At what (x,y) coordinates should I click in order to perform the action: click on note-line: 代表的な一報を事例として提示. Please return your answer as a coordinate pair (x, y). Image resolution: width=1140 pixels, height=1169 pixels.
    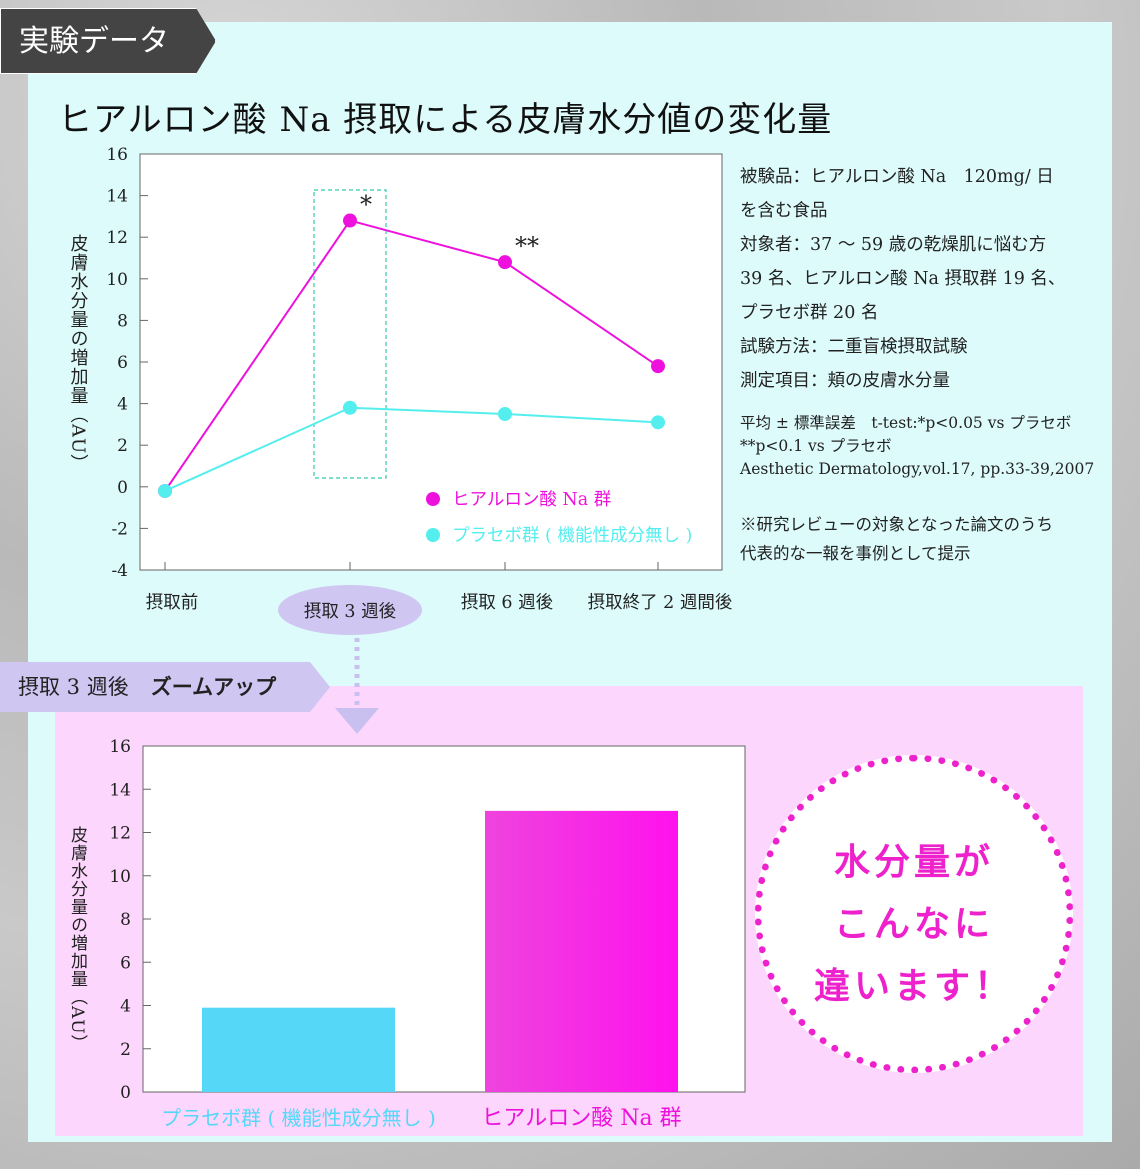
    Looking at the image, I should click on (855, 553).